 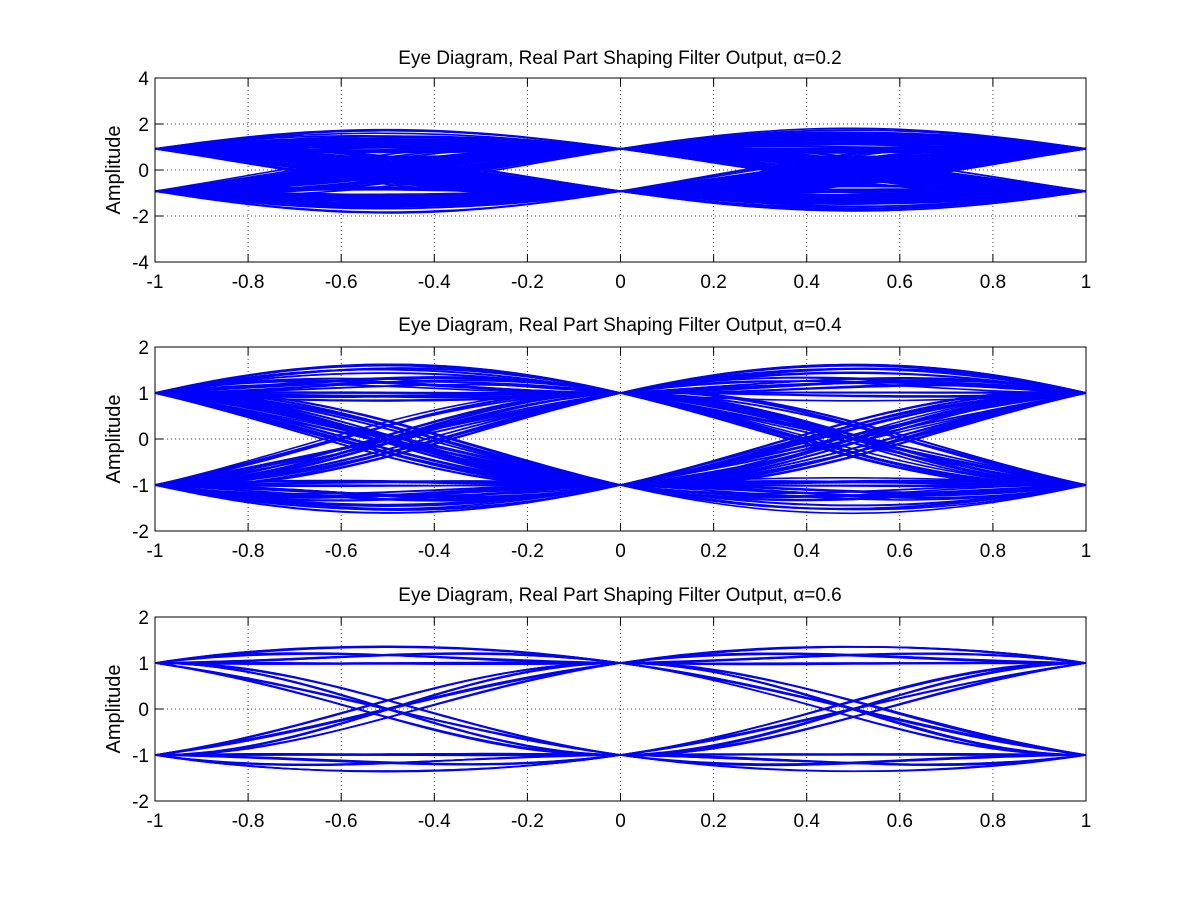 What do you see at coordinates (114, 439) in the screenshot?
I see `subplot-2-ylabel: Amplitude` at bounding box center [114, 439].